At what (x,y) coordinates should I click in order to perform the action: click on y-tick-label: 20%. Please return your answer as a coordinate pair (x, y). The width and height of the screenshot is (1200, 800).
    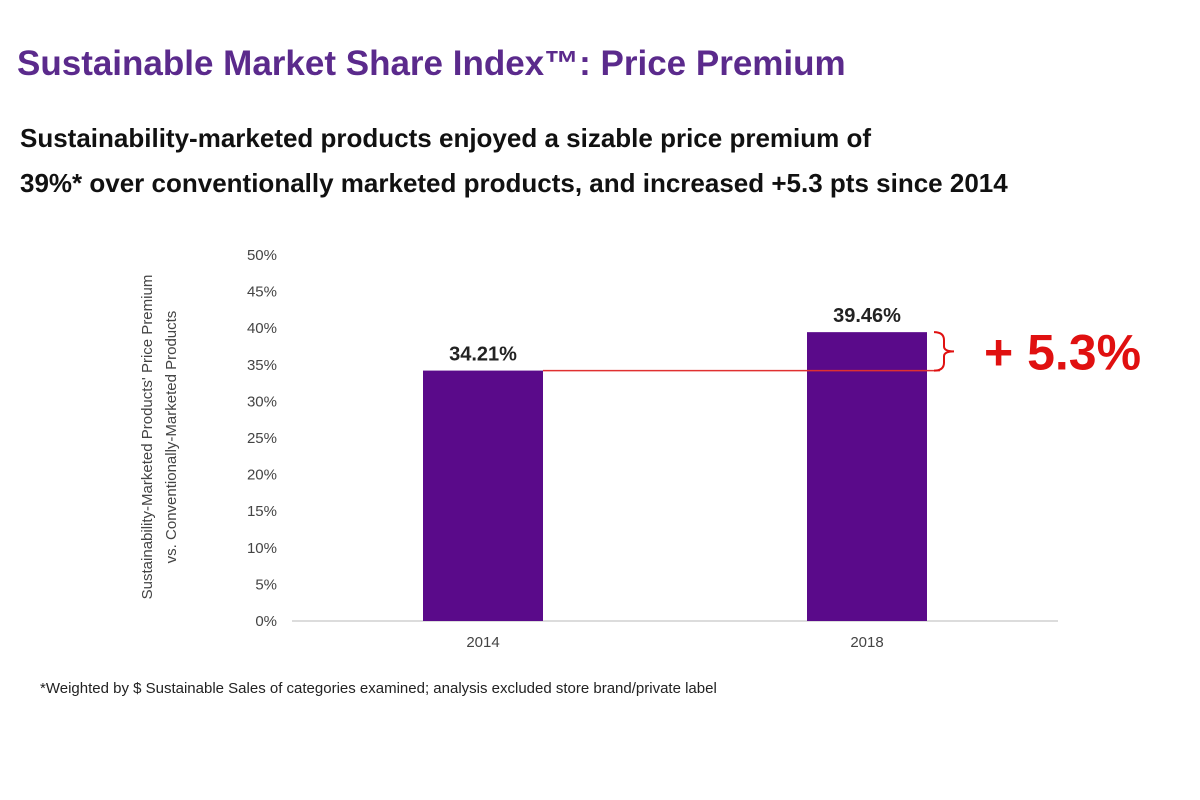
    Looking at the image, I should click on (262, 475).